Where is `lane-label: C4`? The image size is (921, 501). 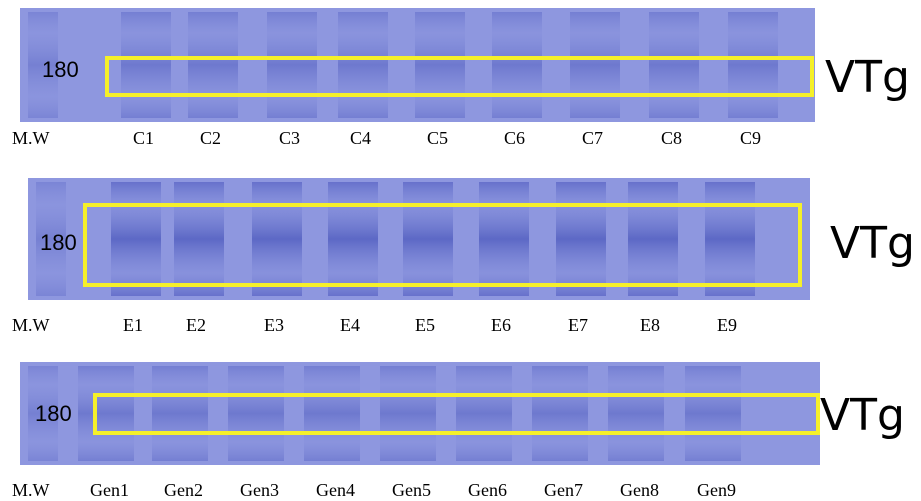
lane-label: C4 is located at coordinates (360, 138).